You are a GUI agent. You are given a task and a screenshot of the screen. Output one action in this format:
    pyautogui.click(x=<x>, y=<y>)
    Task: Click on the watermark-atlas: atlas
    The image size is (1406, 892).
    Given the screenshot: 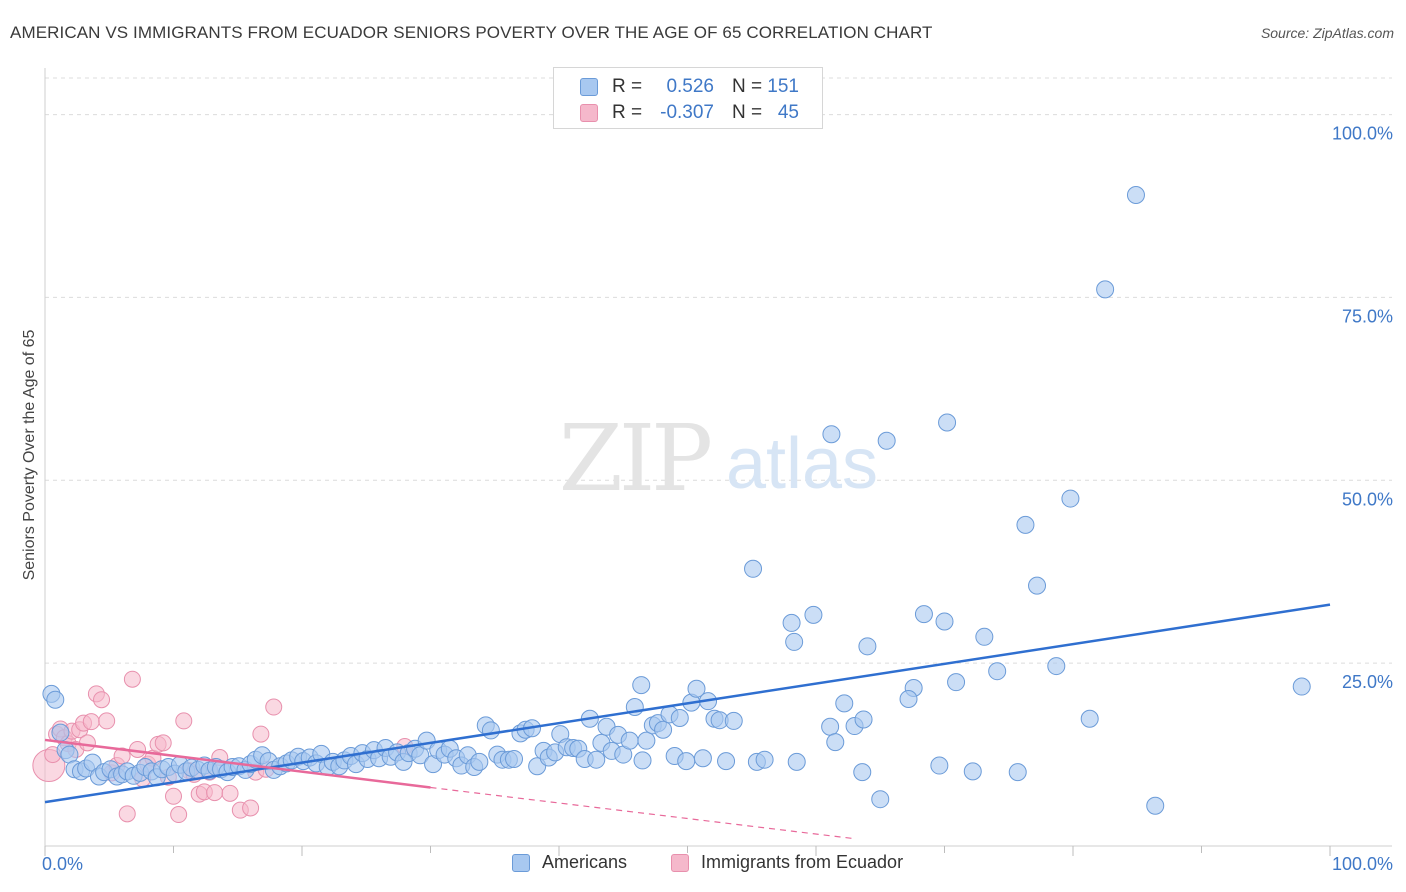 What is the action you would take?
    pyautogui.click(x=802, y=464)
    